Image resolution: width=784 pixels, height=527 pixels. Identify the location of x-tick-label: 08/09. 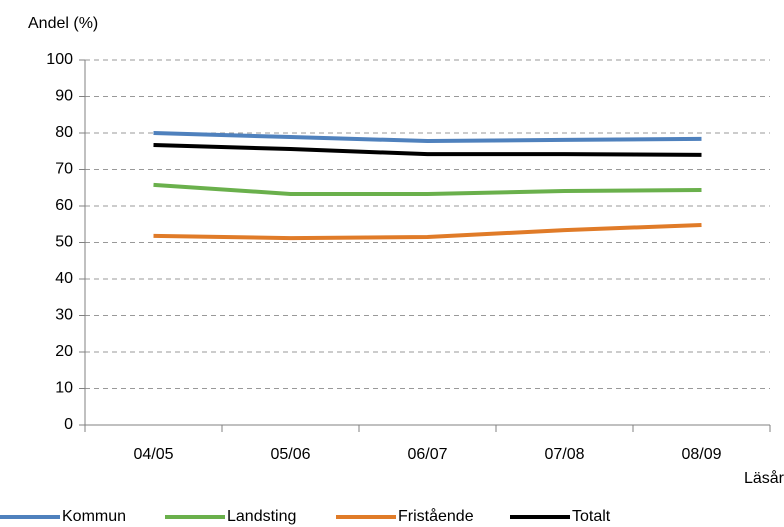
(701, 454).